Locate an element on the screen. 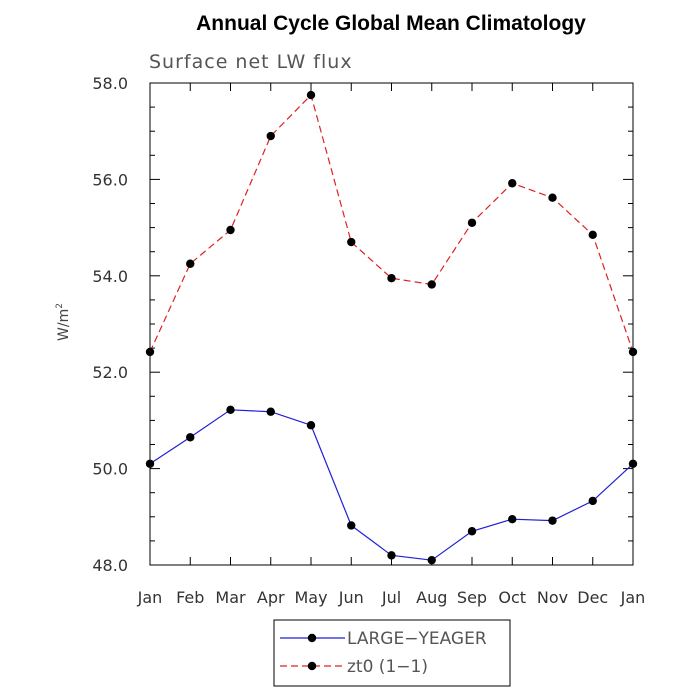  chart-subtitle: Surface net LW flux is located at coordinates (251, 62).